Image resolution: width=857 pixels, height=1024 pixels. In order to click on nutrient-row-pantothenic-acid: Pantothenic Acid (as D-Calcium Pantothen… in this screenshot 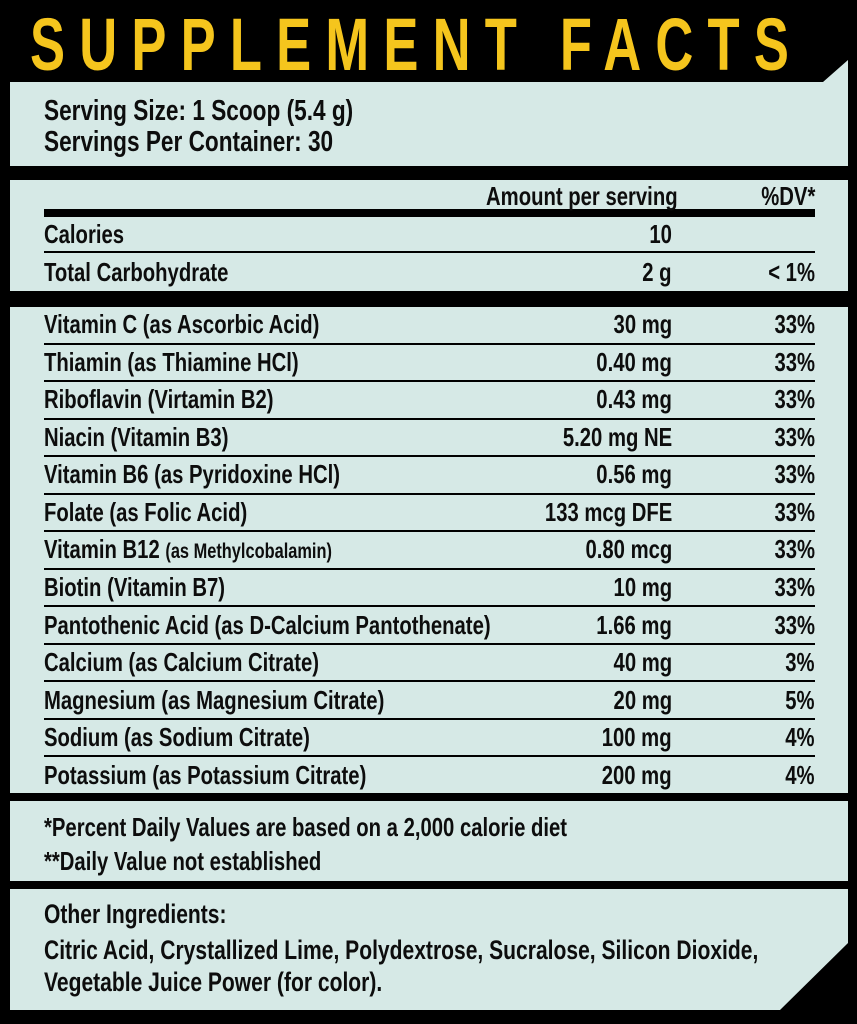, I will do `click(429, 624)`.